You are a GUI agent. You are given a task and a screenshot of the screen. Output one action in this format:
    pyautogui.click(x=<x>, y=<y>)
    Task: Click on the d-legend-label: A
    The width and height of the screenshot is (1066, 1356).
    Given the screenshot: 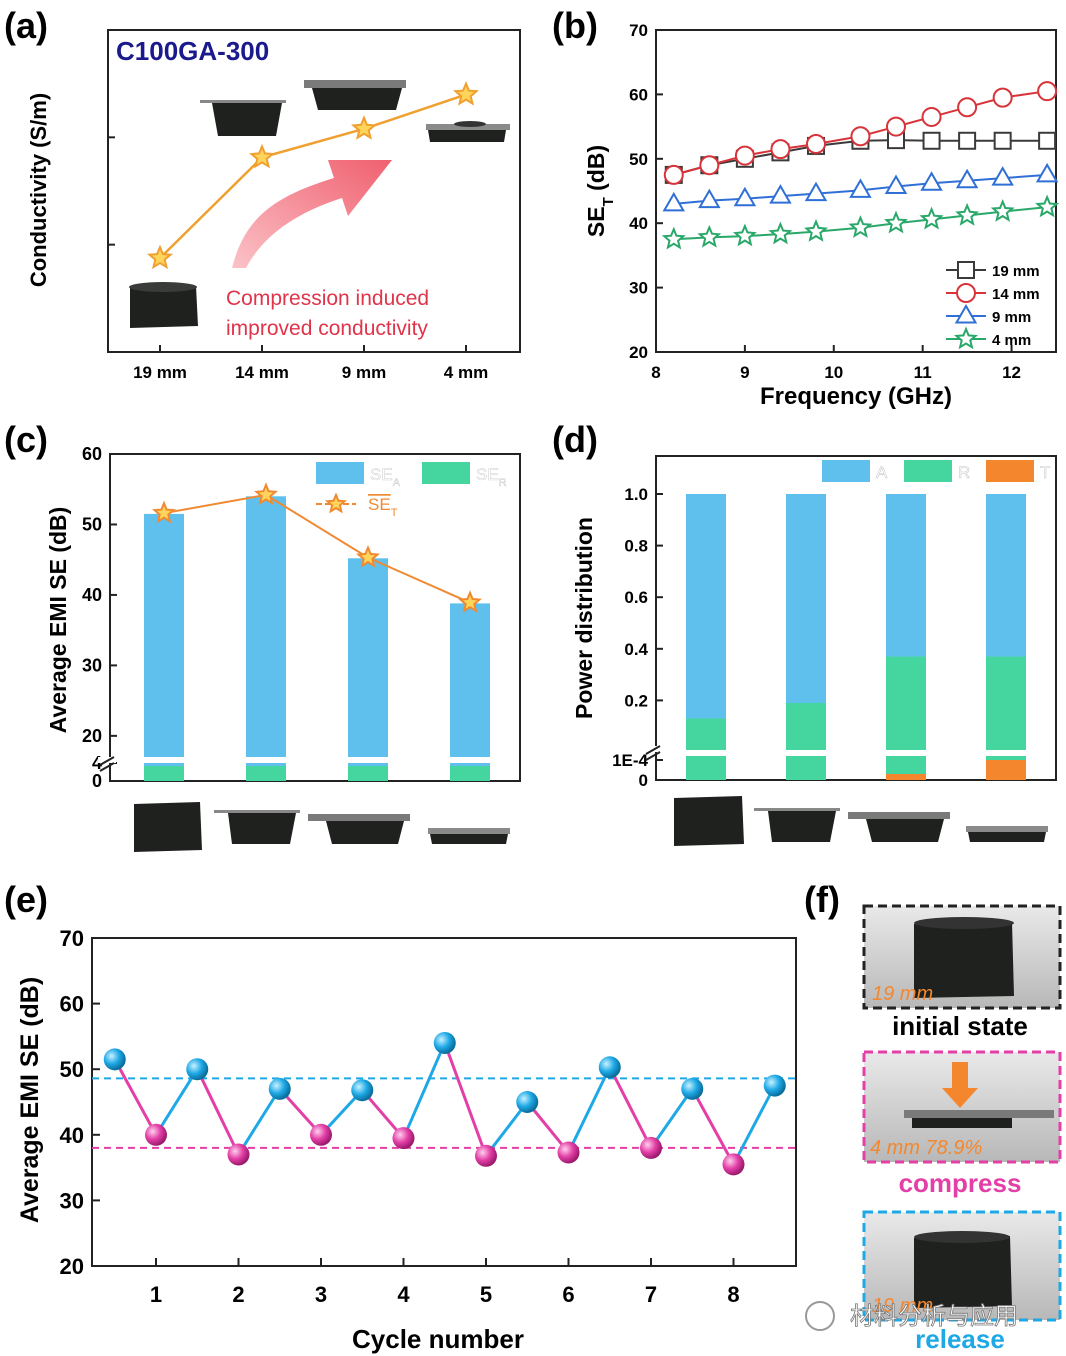 What is the action you would take?
    pyautogui.click(x=882, y=472)
    